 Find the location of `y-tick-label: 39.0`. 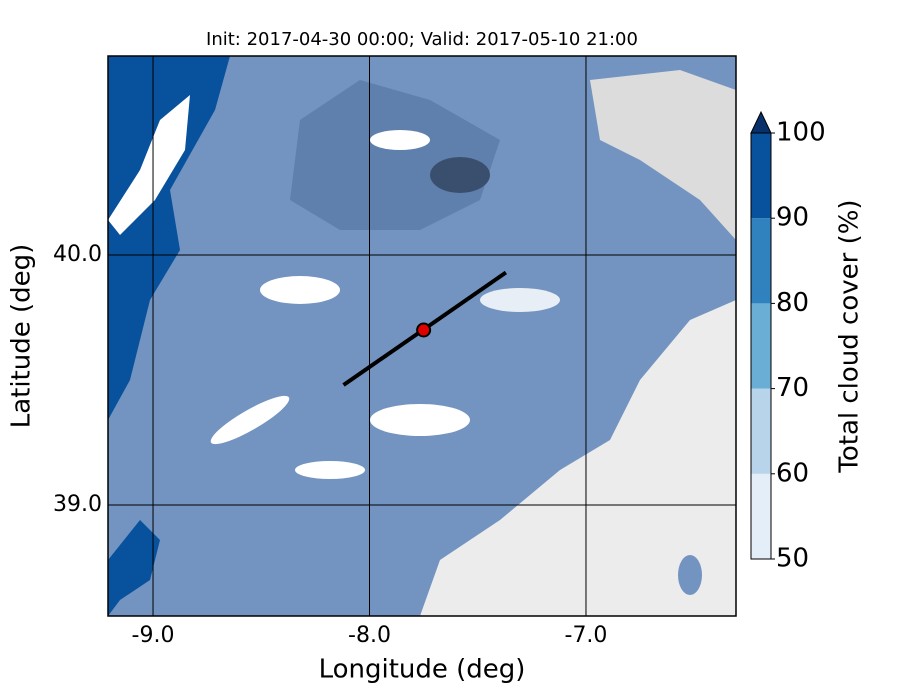

y-tick-label: 39.0 is located at coordinates (77, 504).